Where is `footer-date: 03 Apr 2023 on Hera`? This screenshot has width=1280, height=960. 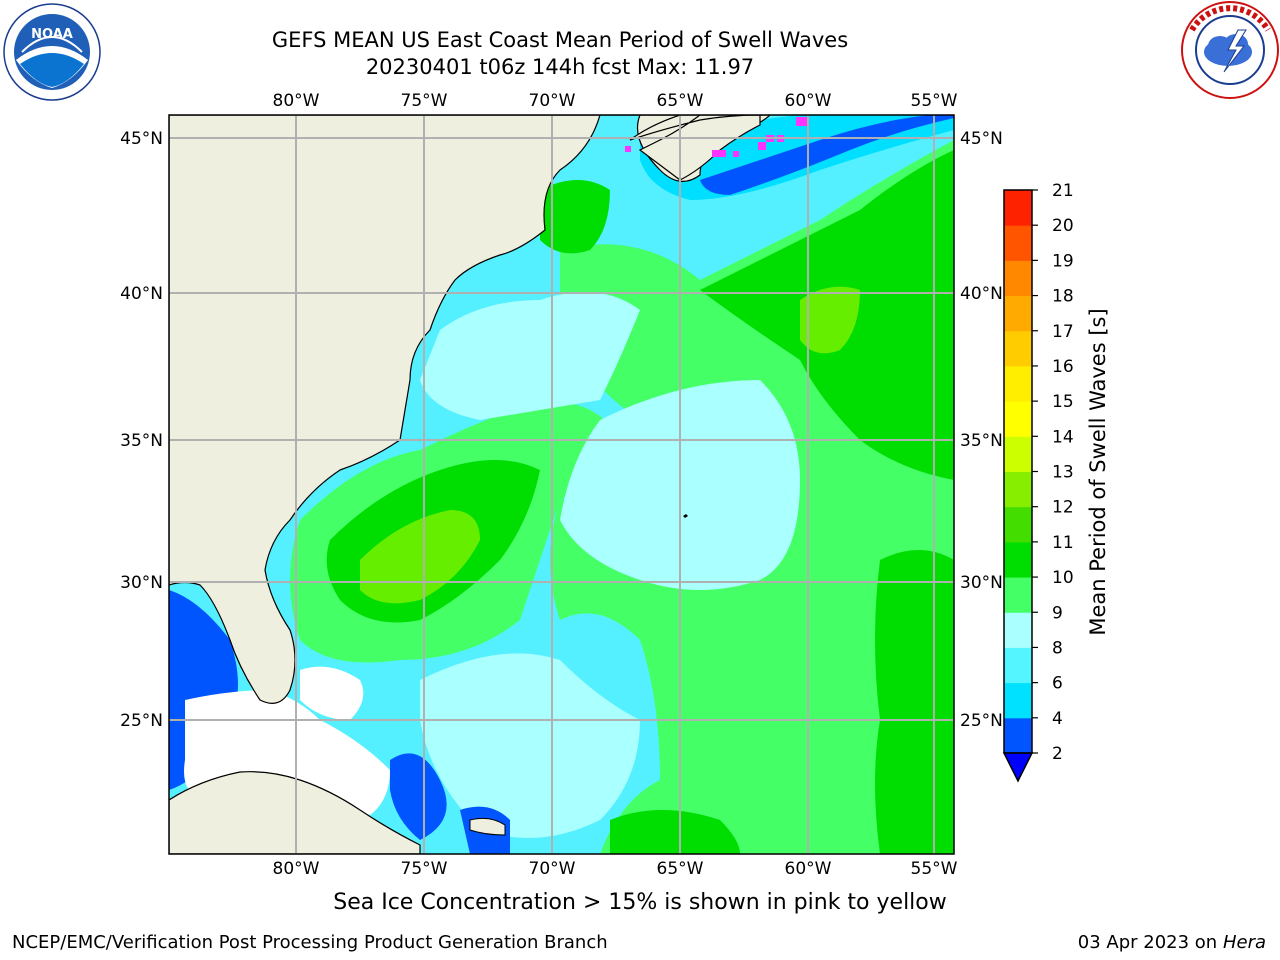 footer-date: 03 Apr 2023 on Hera is located at coordinates (1172, 942).